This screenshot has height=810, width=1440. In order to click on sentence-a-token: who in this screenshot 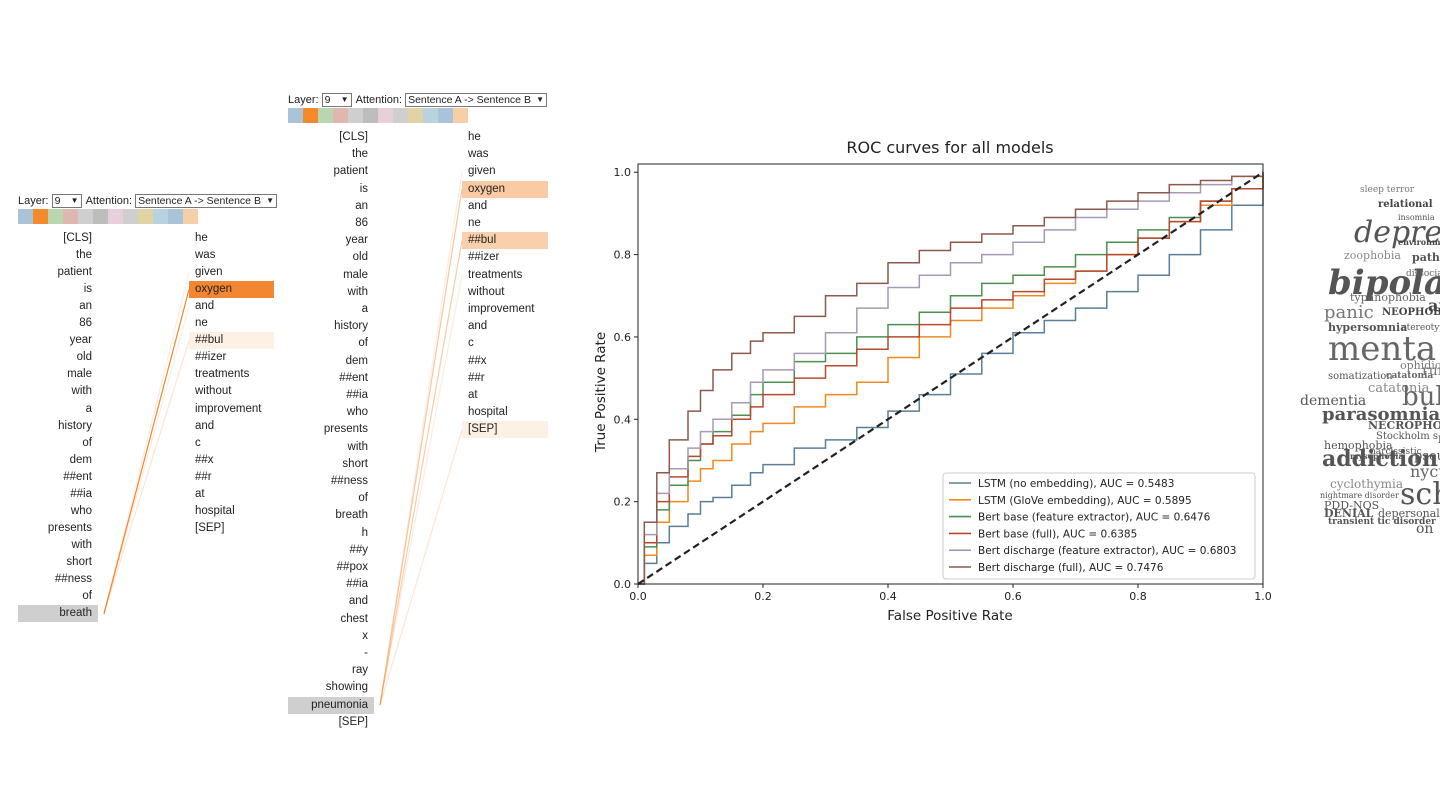, I will do `click(58, 511)`.